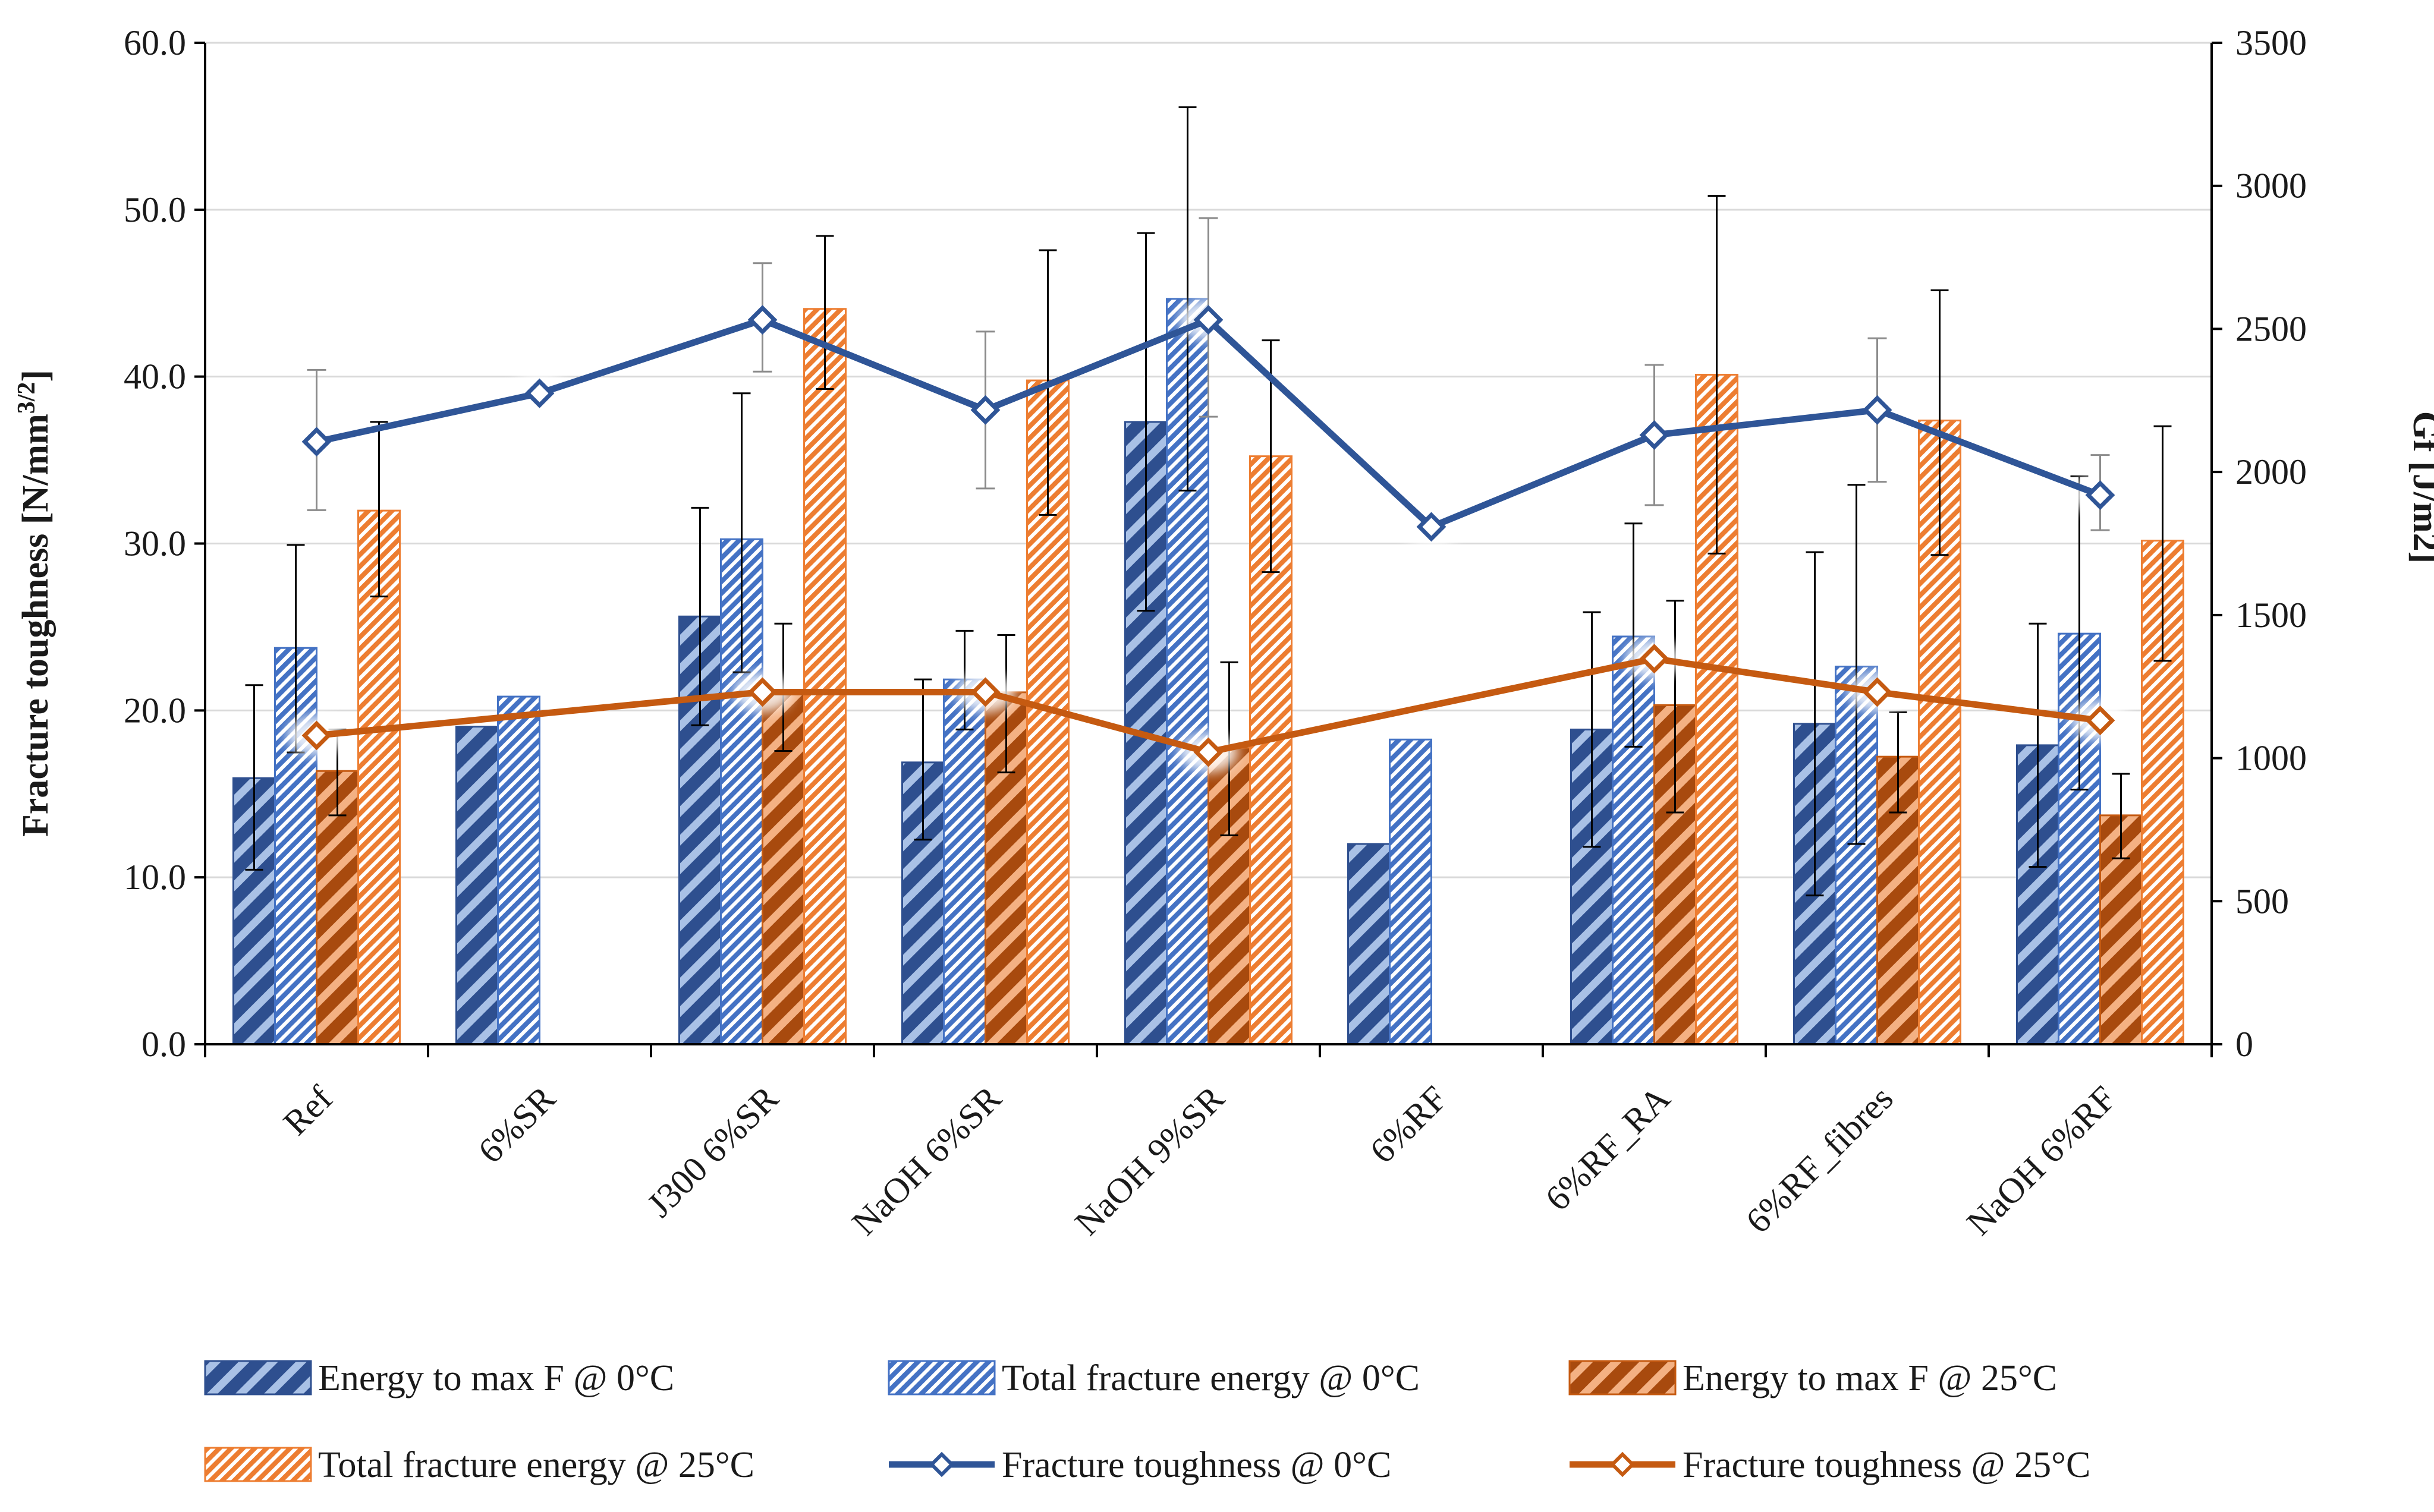 This screenshot has width=2434, height=1512. Describe the element at coordinates (536, 1465) in the screenshot. I see `legend-label: Total fracture energy @ 25°C` at that location.